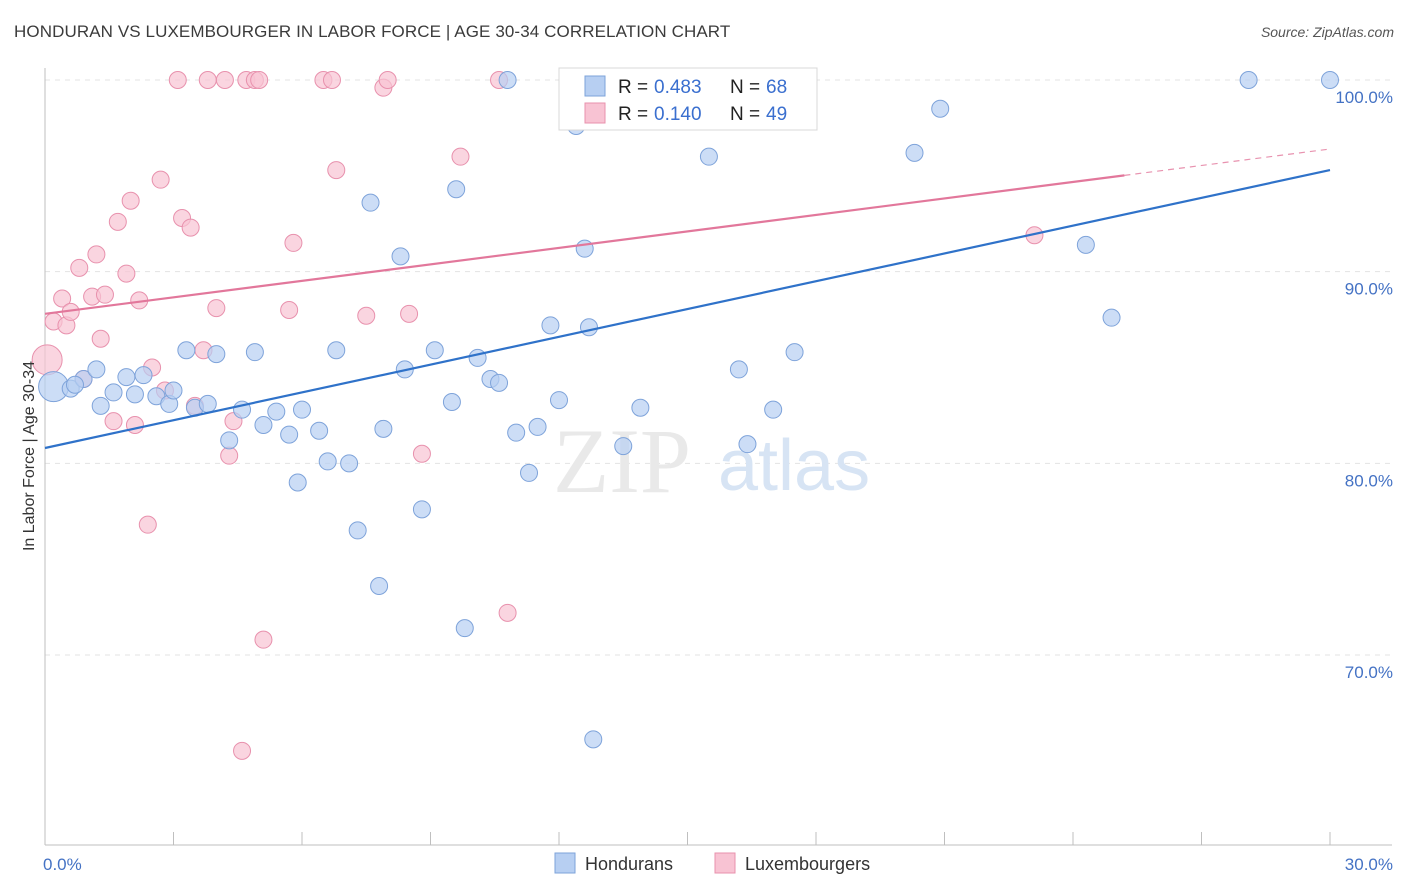 The image size is (1406, 892). I want to click on legend-swatch-hondurans, so click(595, 86).